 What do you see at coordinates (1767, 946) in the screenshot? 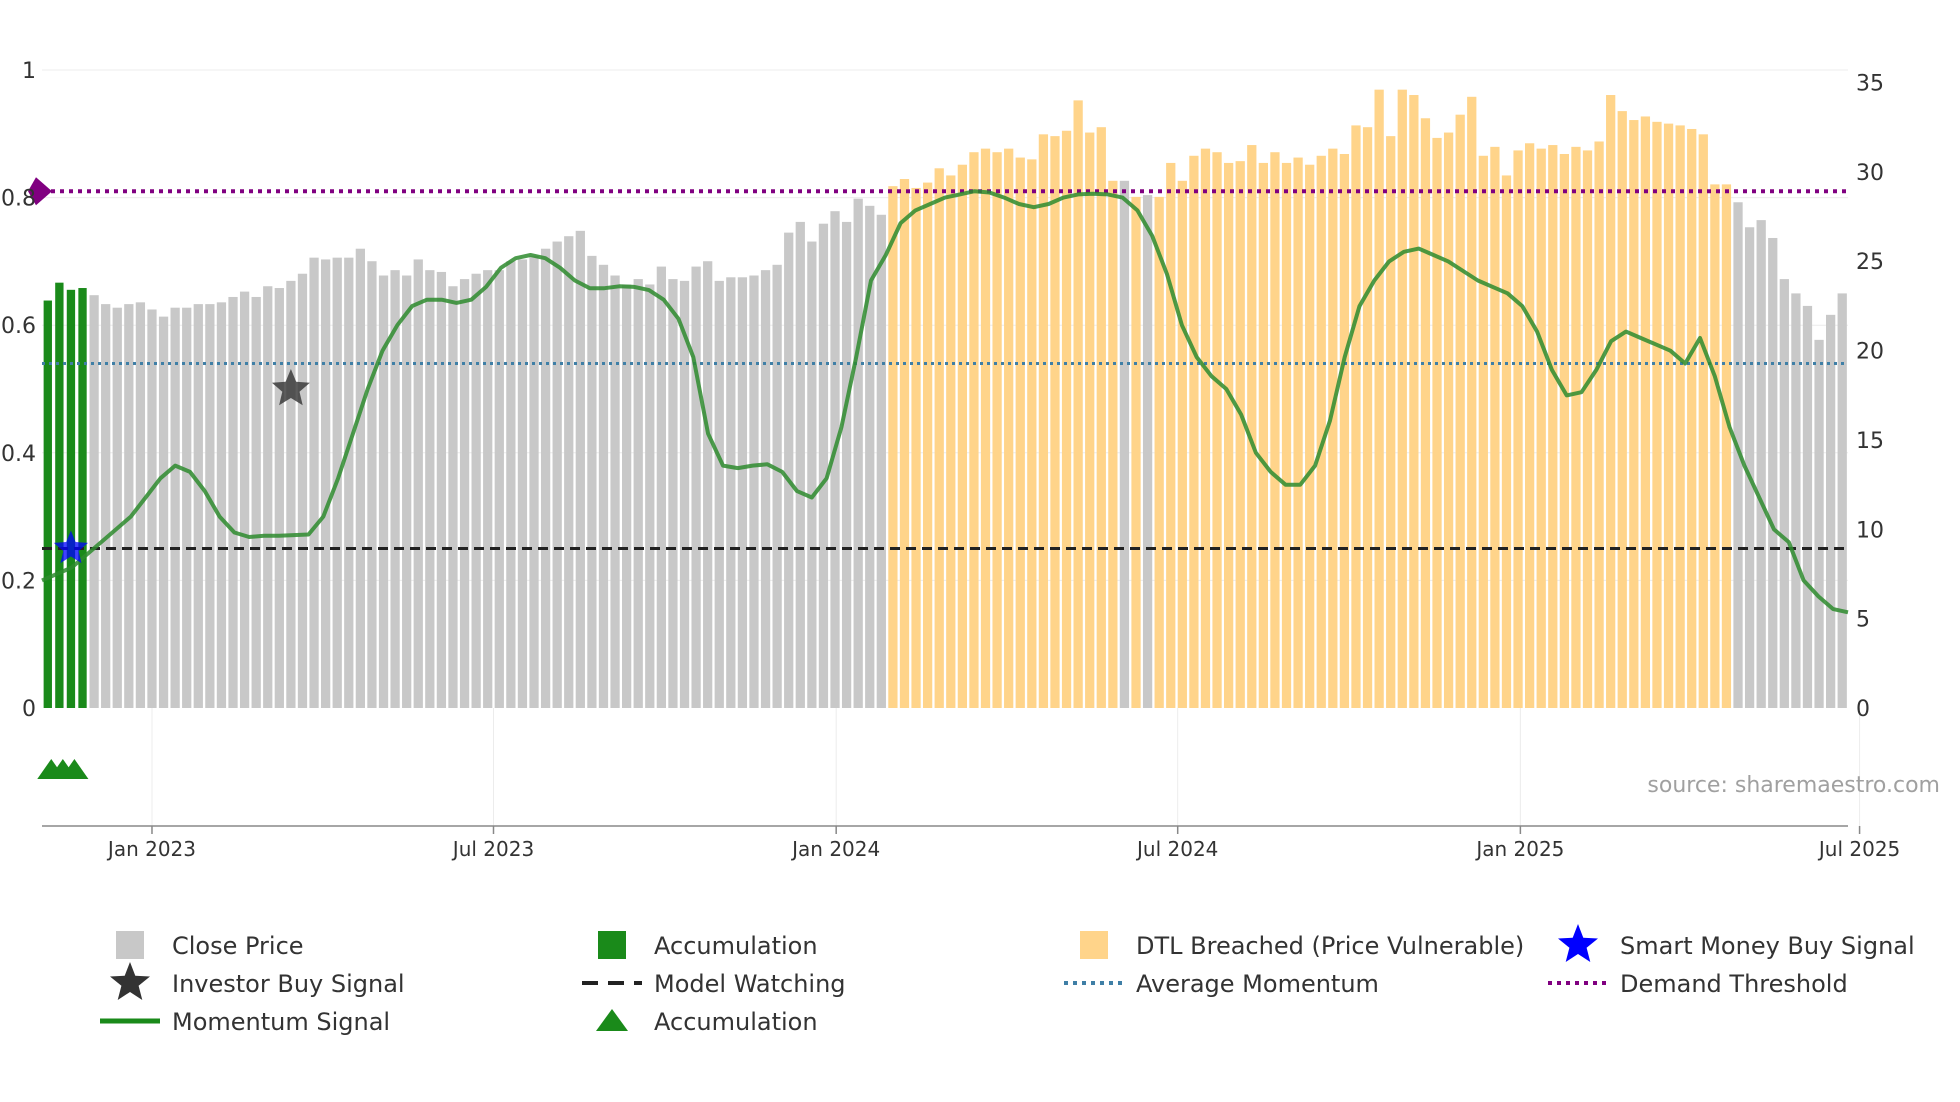
I see `legend-label: Smart Money Buy Signal` at bounding box center [1767, 946].